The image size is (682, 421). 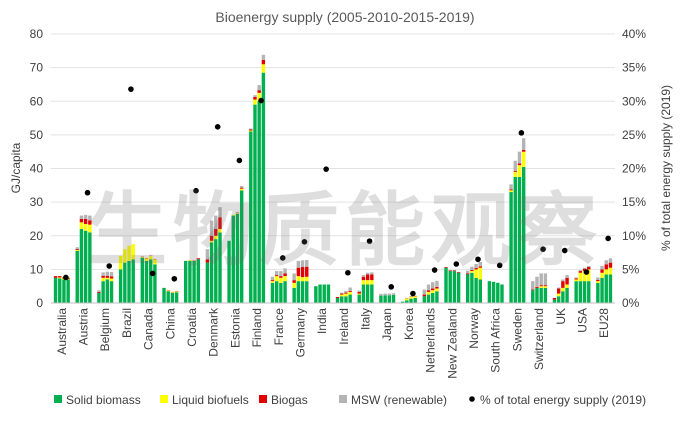 What do you see at coordinates (666, 168) in the screenshot?
I see `y2-axis-title: % of total energy supply (2019)` at bounding box center [666, 168].